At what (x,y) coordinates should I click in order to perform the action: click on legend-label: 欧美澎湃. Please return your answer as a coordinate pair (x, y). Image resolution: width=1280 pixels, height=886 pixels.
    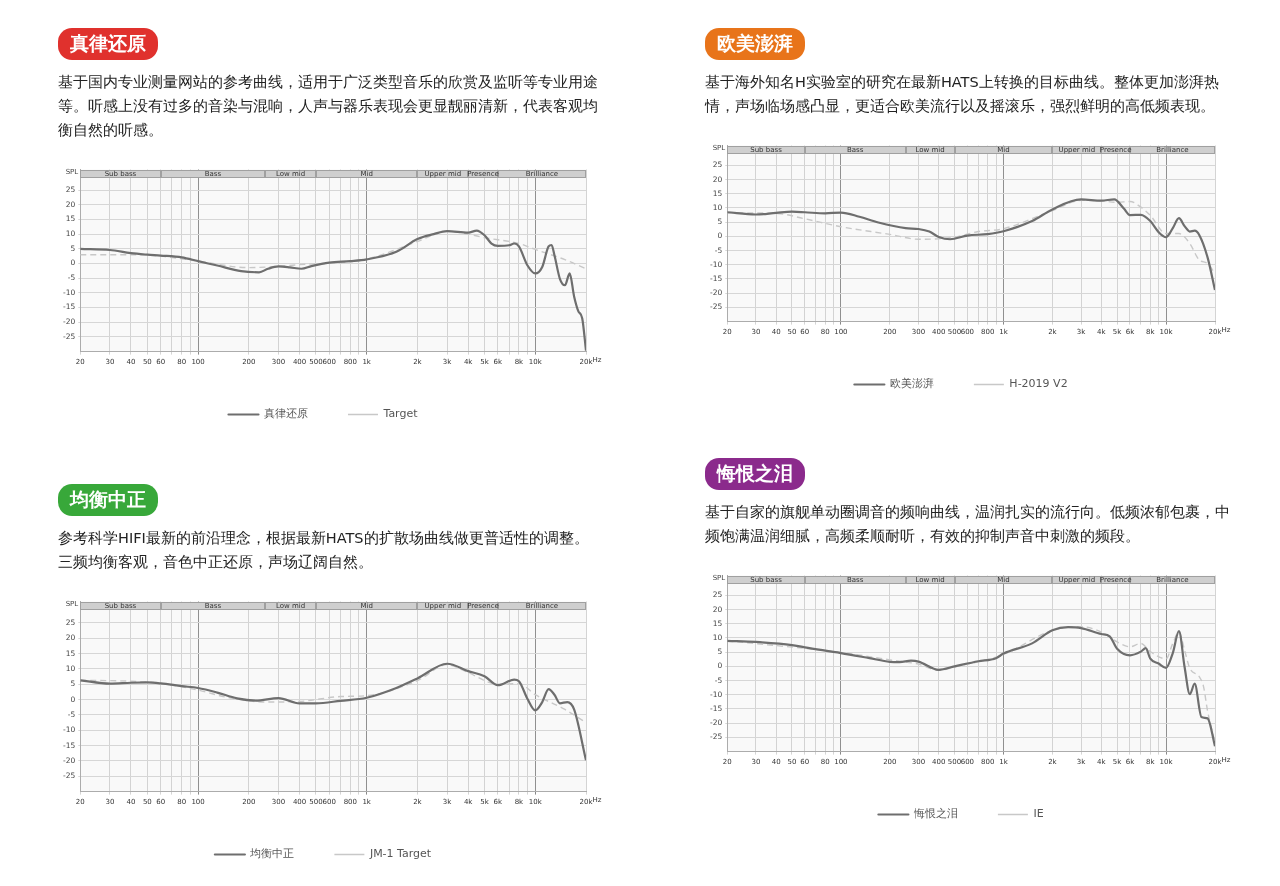
    Looking at the image, I should click on (911, 384).